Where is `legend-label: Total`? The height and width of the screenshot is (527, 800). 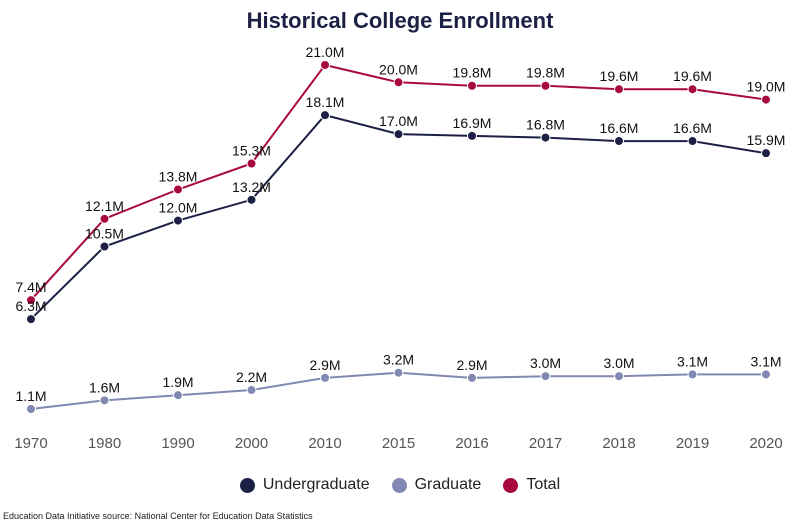 legend-label: Total is located at coordinates (543, 484).